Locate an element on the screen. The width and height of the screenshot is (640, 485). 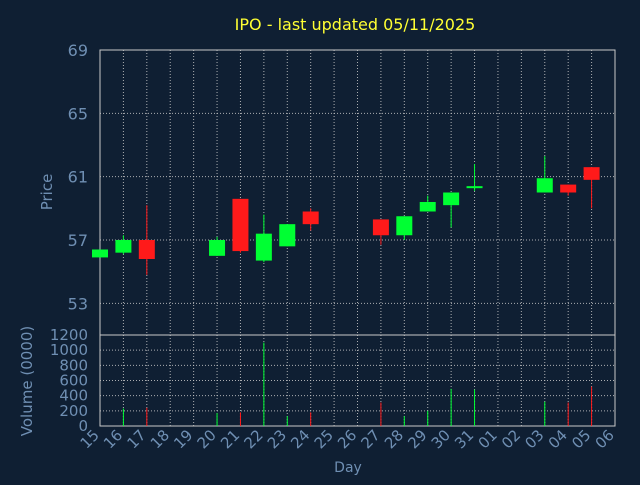
x-tick-label: 18 is located at coordinates (160, 439).